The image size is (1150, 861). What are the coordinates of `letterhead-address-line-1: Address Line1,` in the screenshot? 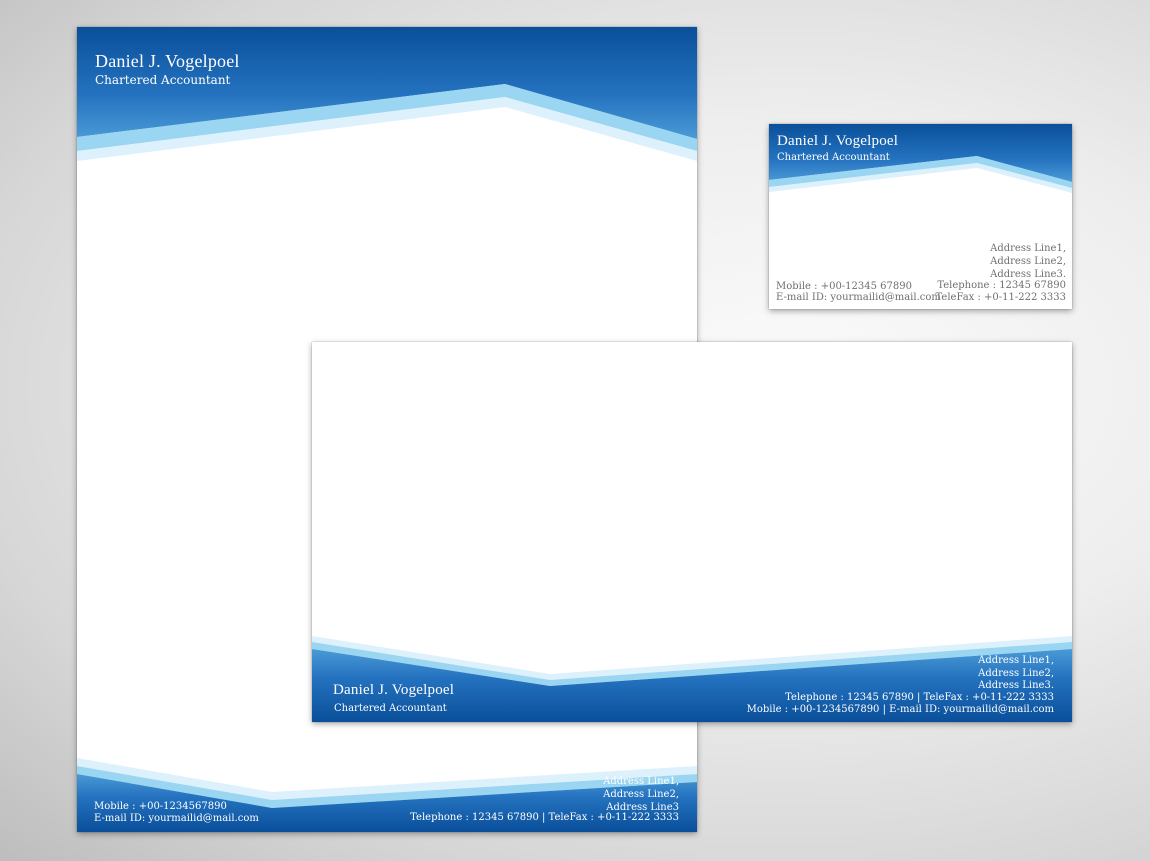 It's located at (641, 781).